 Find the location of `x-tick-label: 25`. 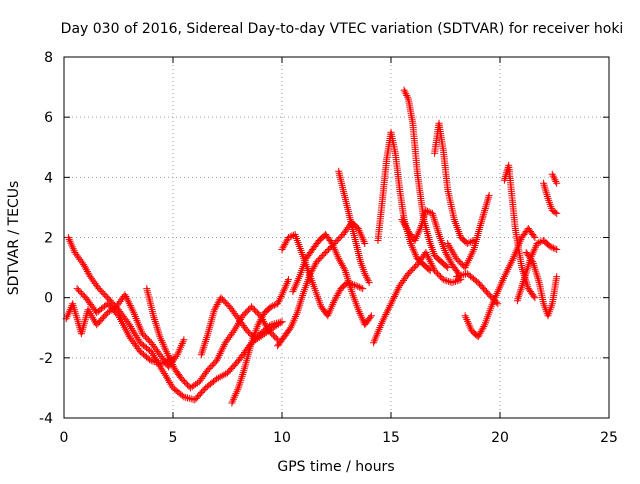

x-tick-label: 25 is located at coordinates (609, 438).